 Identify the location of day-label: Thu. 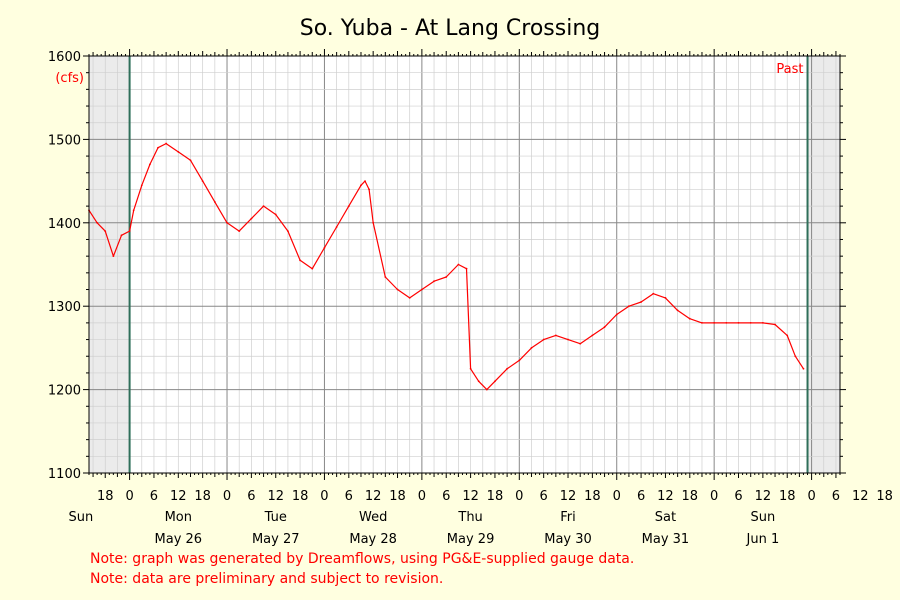
(469, 517).